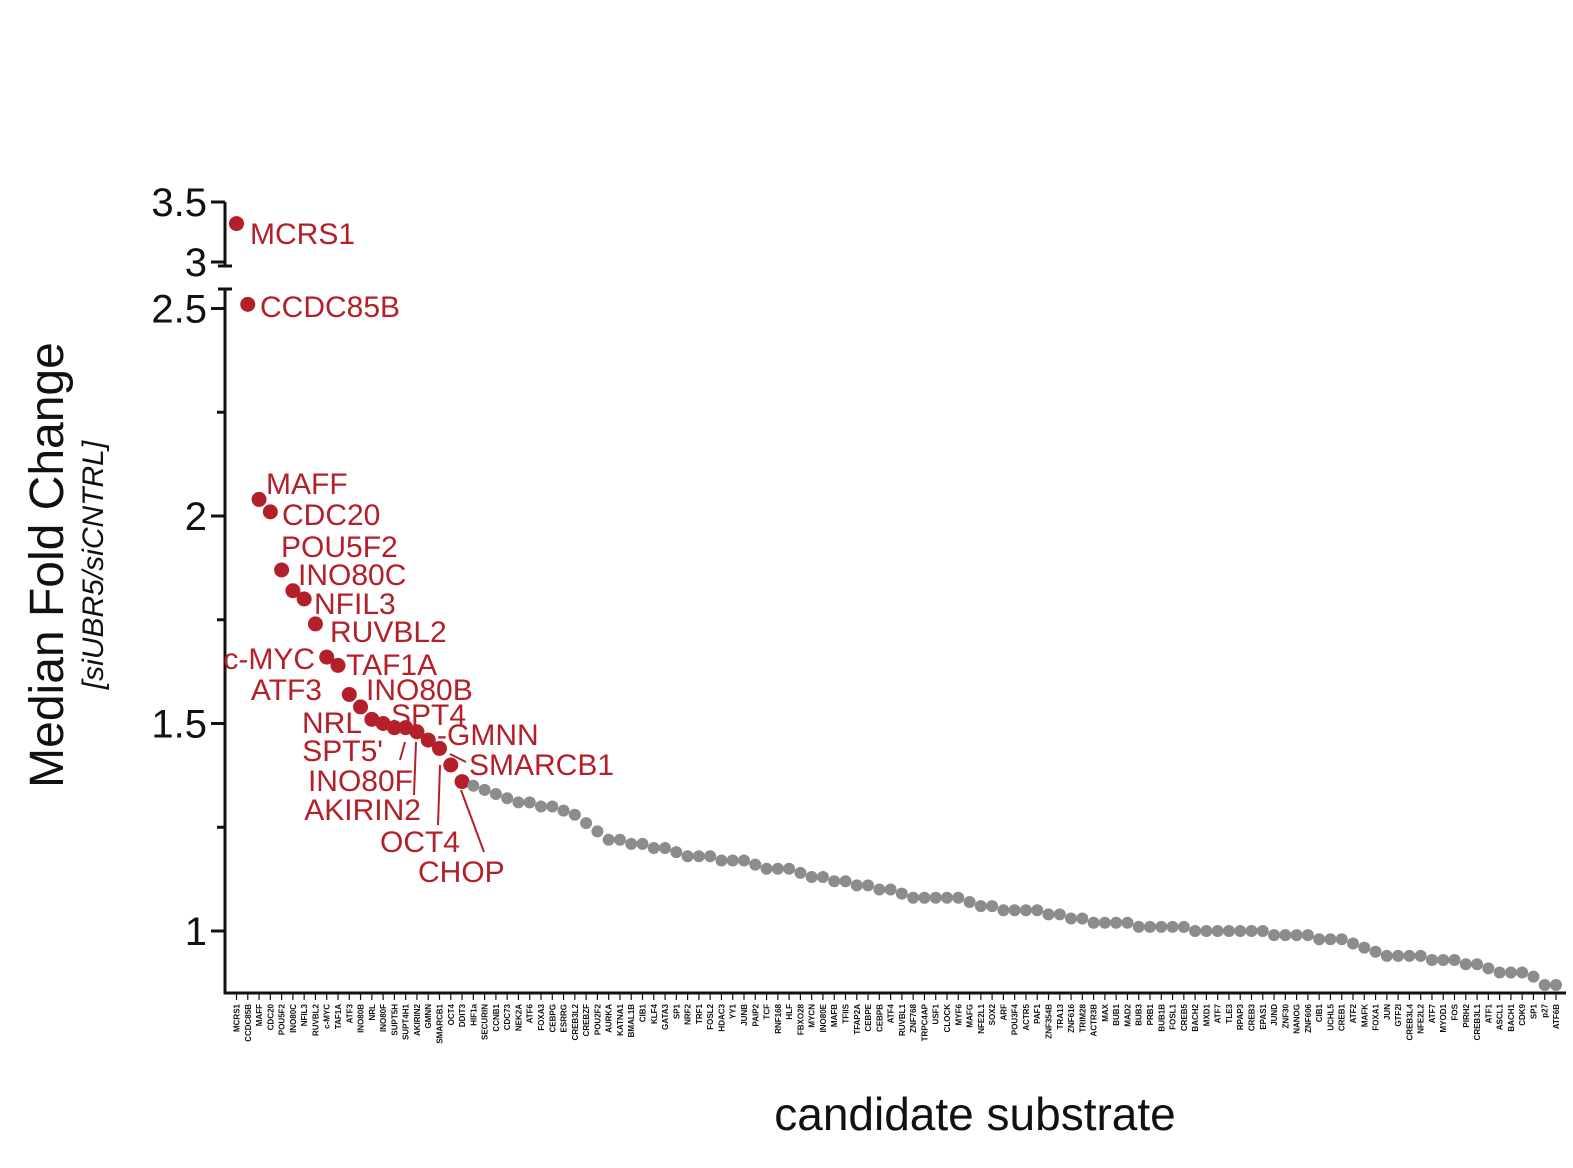 Image resolution: width=1573 pixels, height=1168 pixels. I want to click on x-tick-label: SP1, so click(676, 1011).